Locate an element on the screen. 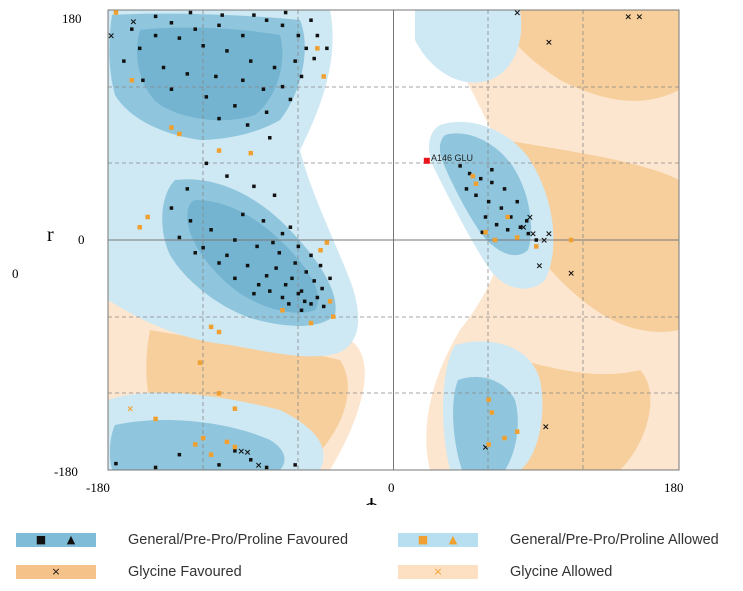  legend-swatch-general-favoured: ■ ▲ is located at coordinates (56, 540).